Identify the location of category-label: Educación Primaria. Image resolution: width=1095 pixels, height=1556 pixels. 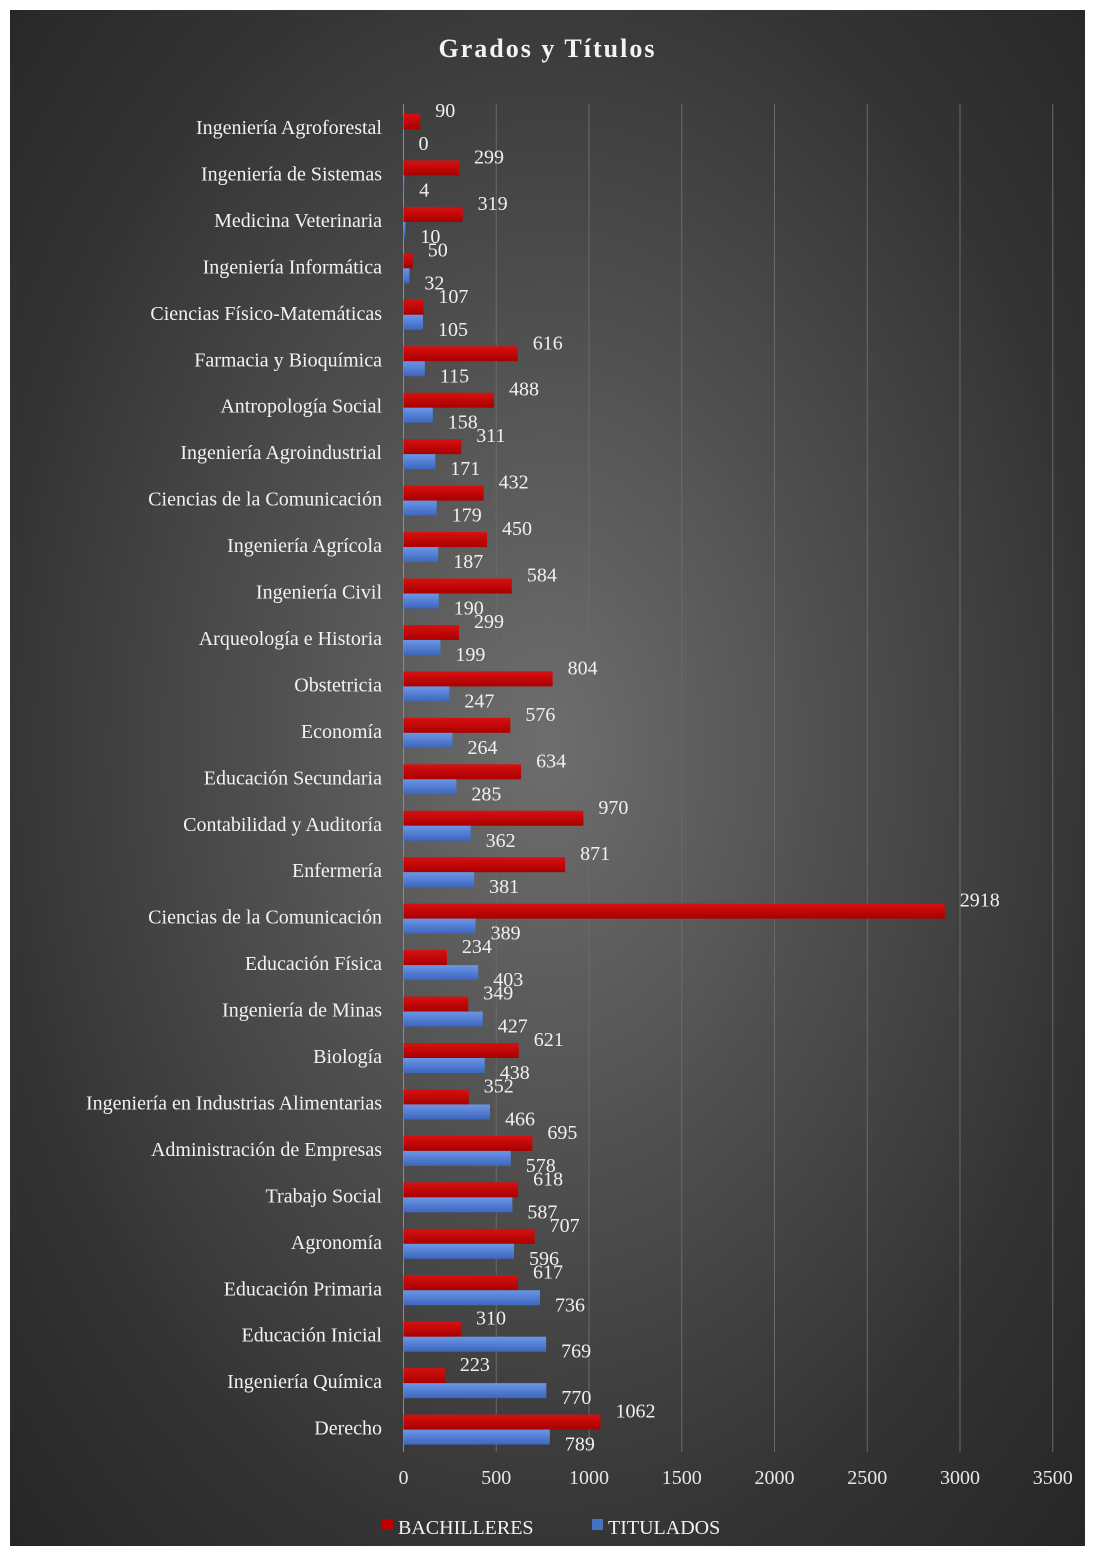
(303, 1289).